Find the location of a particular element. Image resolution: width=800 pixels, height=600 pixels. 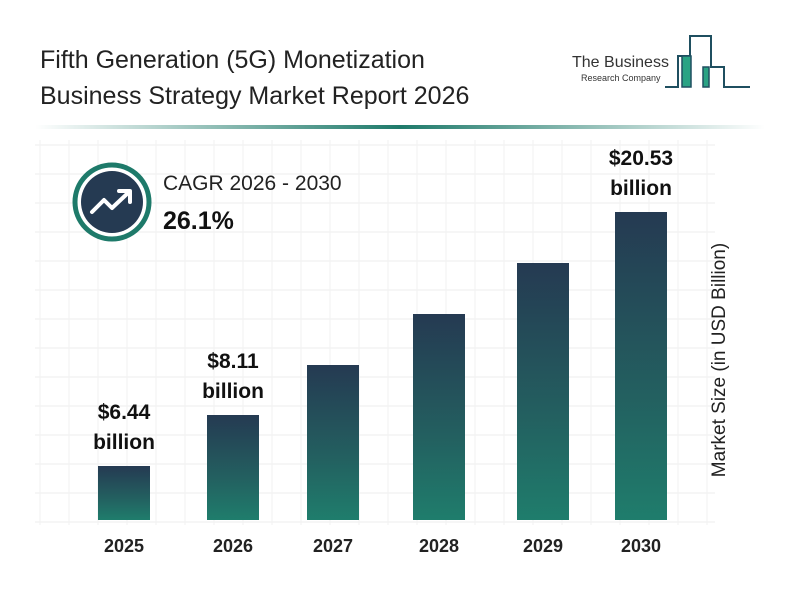

data-label: $20.53 billion is located at coordinates (641, 174).